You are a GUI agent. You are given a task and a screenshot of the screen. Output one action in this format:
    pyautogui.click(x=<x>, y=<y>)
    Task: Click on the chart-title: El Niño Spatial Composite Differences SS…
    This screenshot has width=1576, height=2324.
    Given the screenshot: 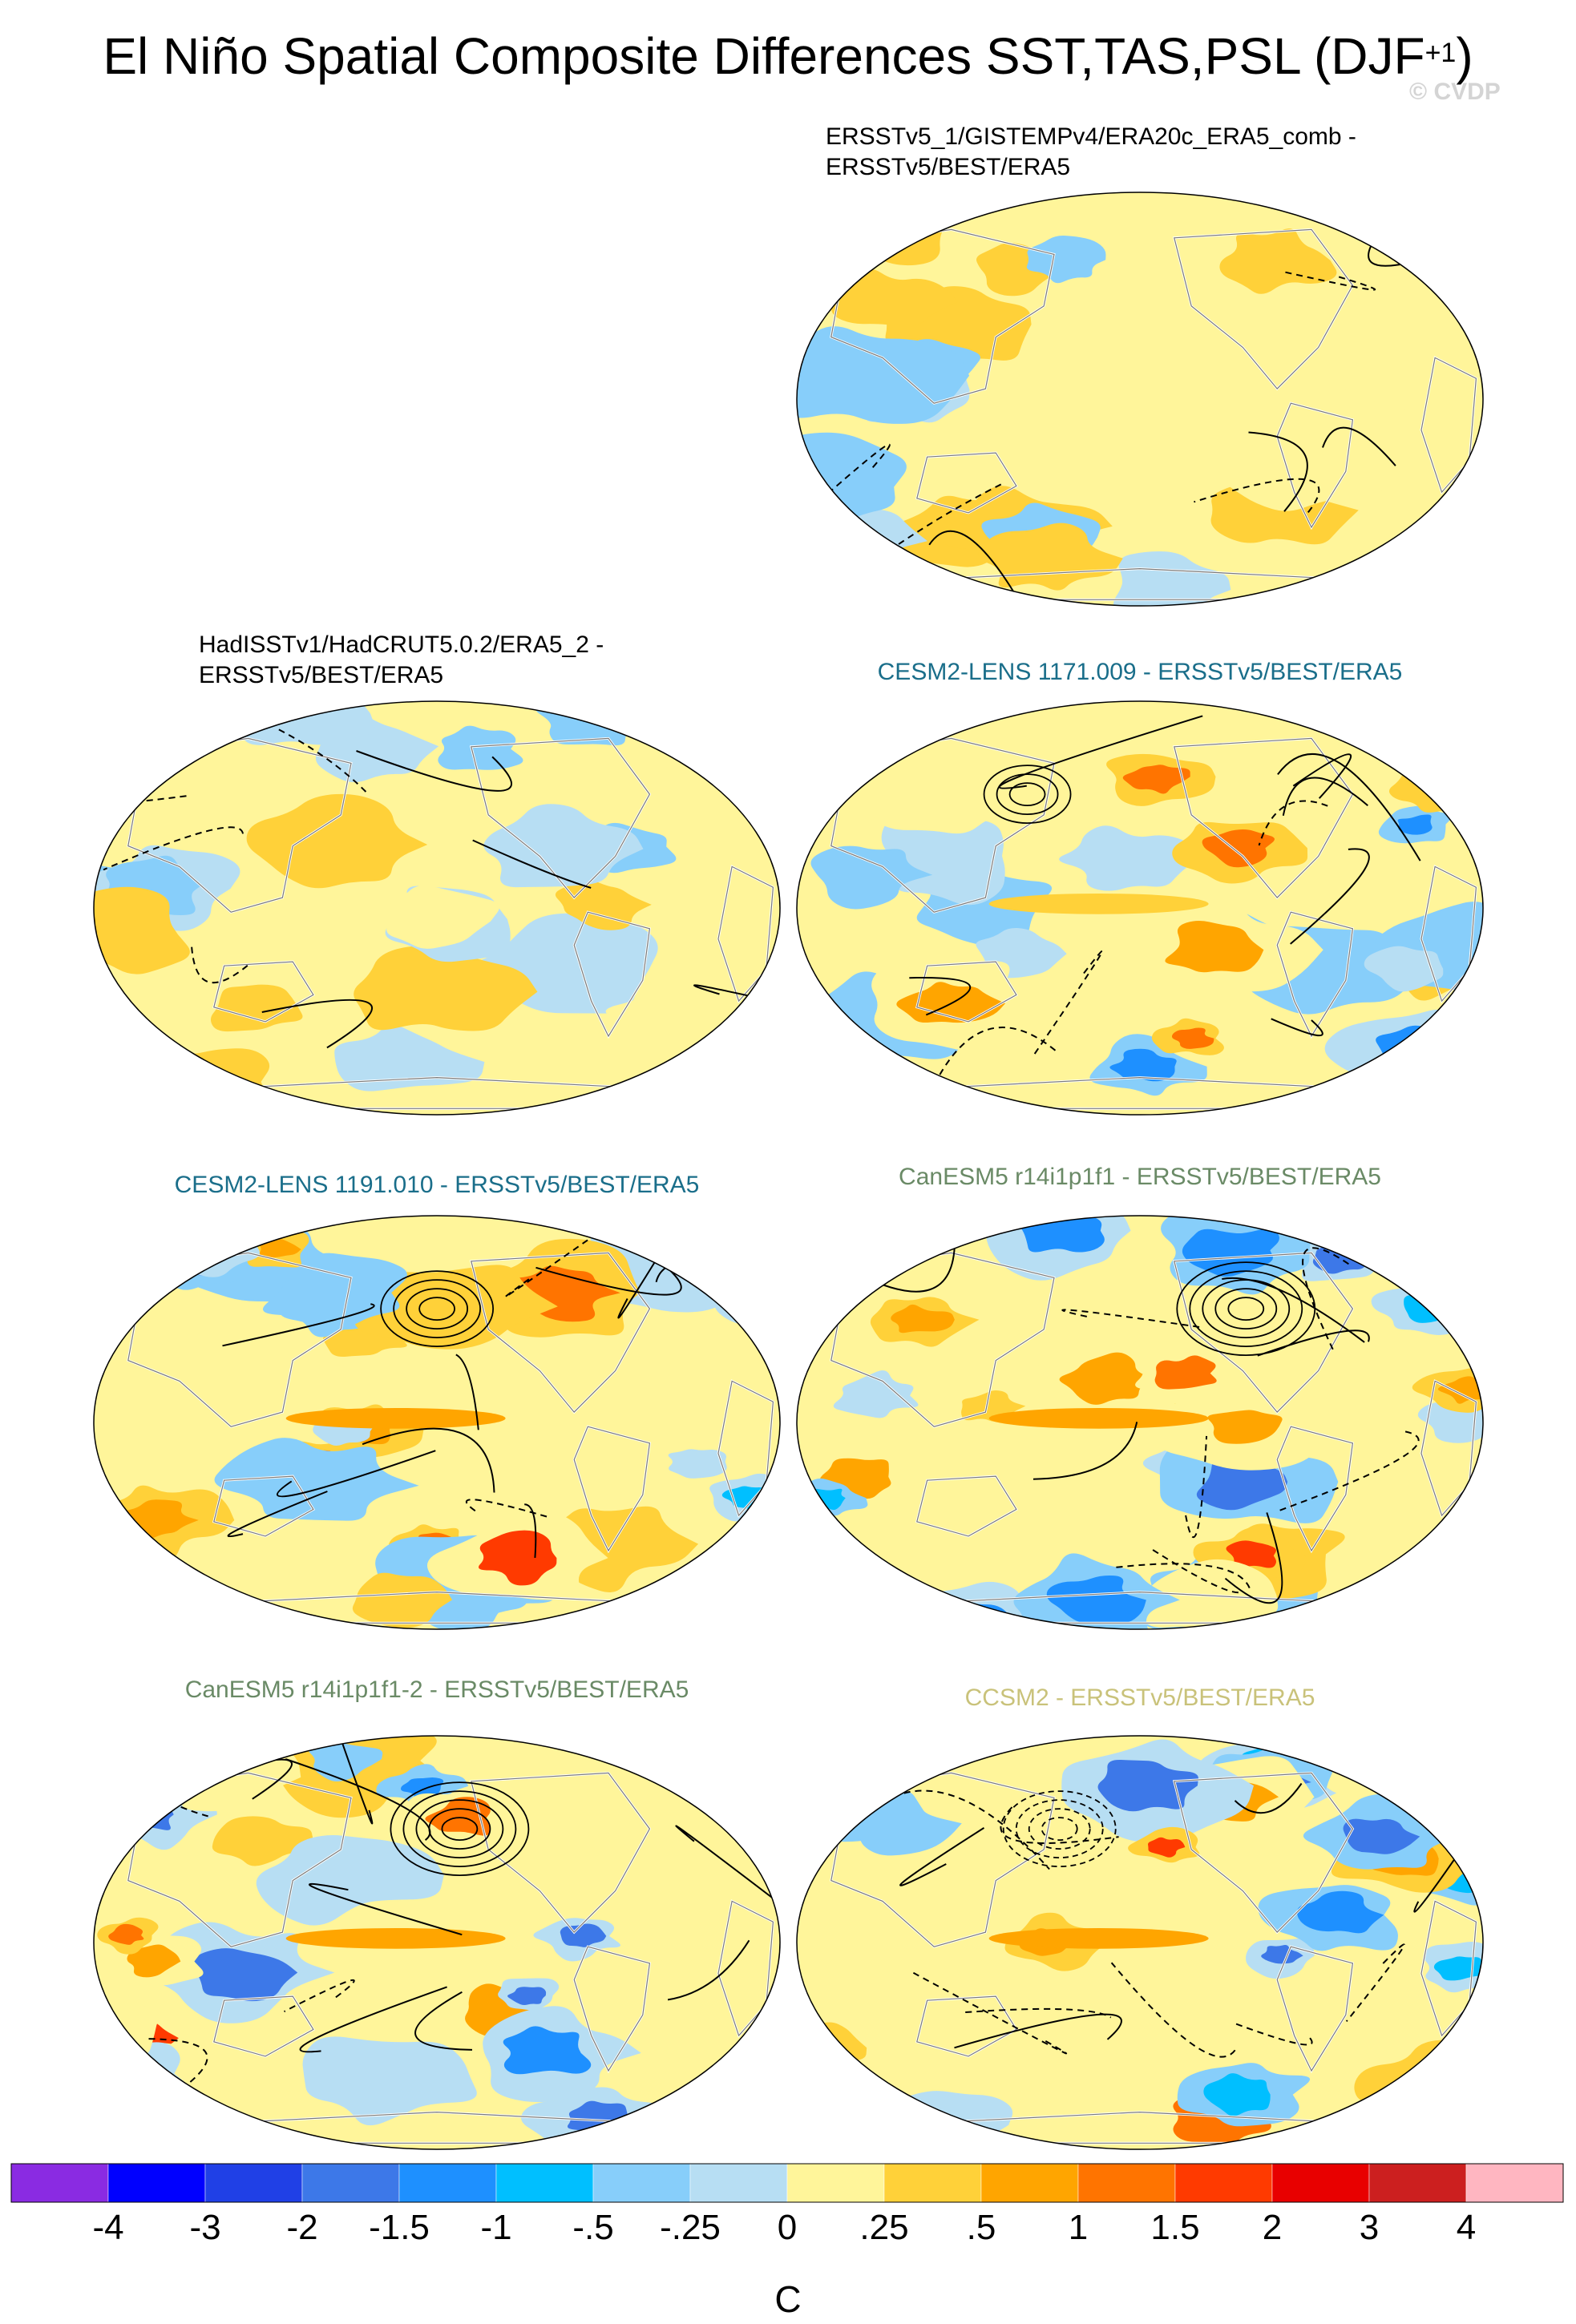 What is the action you would take?
    pyautogui.click(x=788, y=56)
    